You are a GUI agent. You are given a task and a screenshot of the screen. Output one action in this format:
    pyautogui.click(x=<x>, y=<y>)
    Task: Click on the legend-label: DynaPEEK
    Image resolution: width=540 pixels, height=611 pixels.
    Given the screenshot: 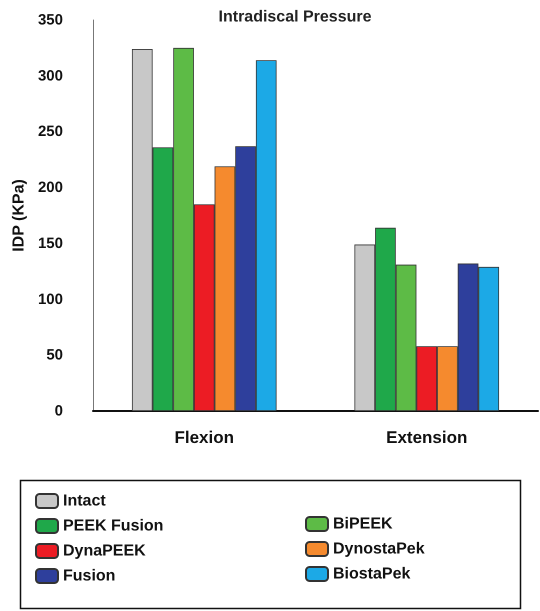 What is the action you would take?
    pyautogui.click(x=104, y=551)
    